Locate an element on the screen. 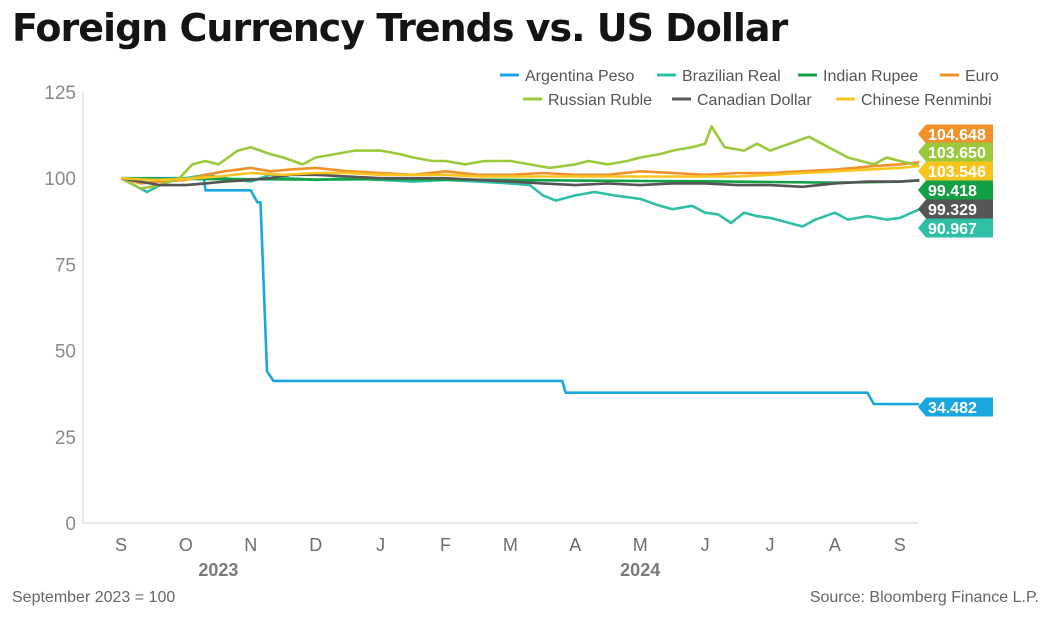 The height and width of the screenshot is (621, 1057). y-tick-label: 0 is located at coordinates (70, 524).